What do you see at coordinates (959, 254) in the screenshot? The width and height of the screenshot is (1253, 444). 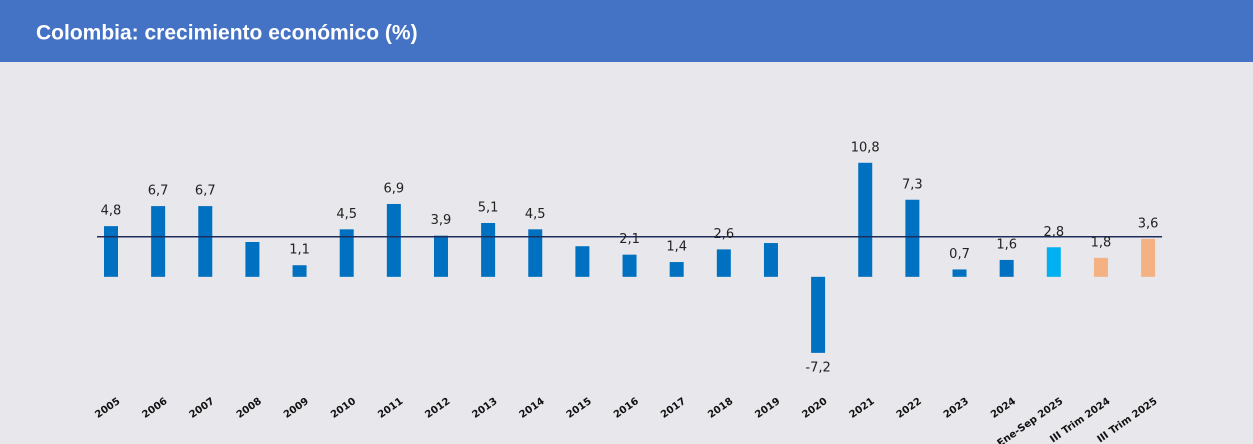 I see `data-label: 0,7` at bounding box center [959, 254].